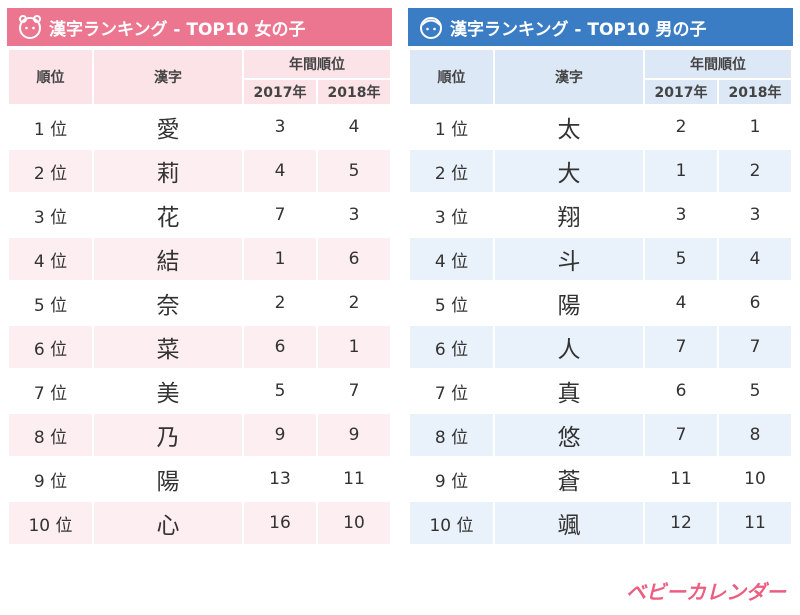 The width and height of the screenshot is (800, 615). I want to click on kanji-cell: 人, so click(569, 347).